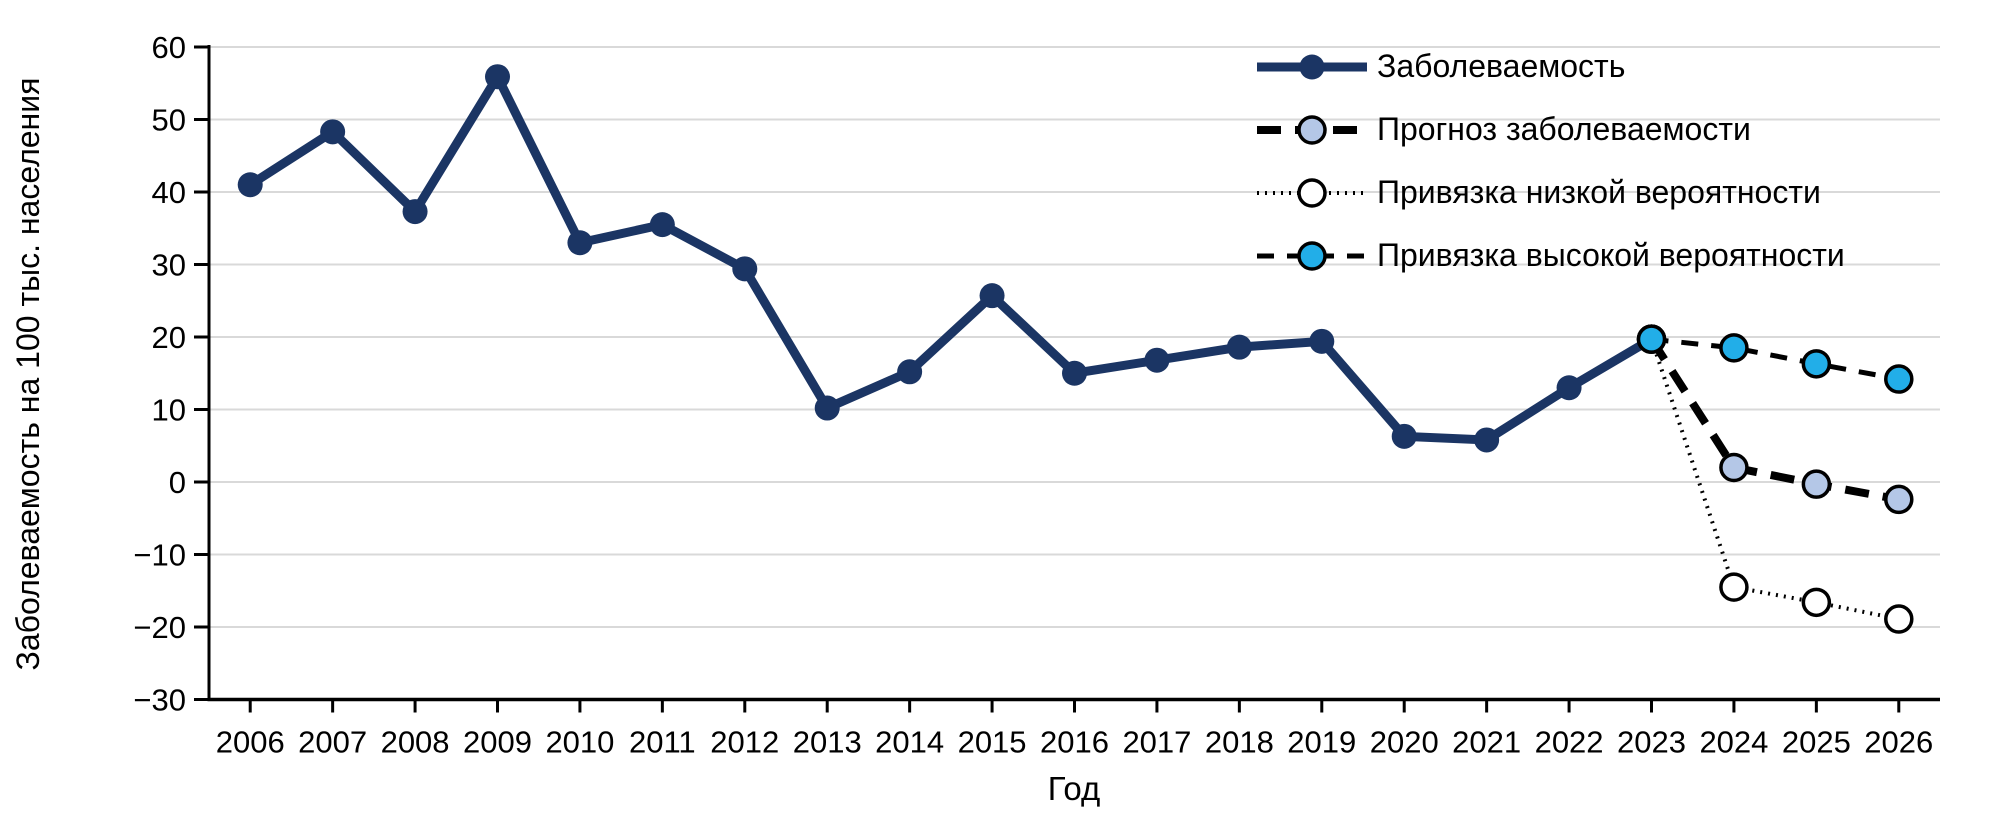 This screenshot has width=2001, height=834. Describe the element at coordinates (1611, 255) in the screenshot. I see `legend-label: Привязка высокой вероятности` at that location.